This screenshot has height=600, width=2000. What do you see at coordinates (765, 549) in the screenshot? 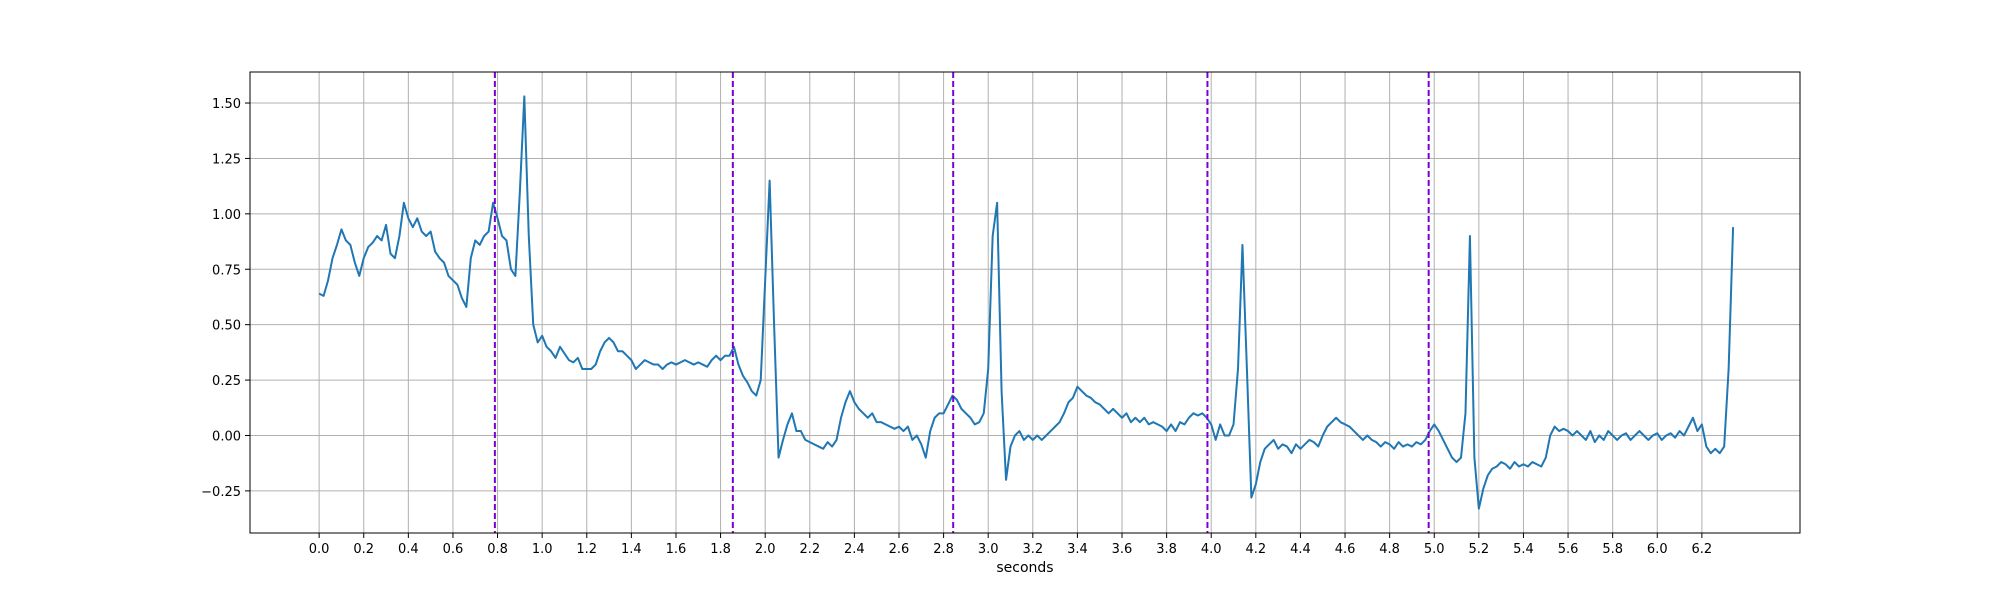
I see `x-tick-label: 2.0` at bounding box center [765, 549].